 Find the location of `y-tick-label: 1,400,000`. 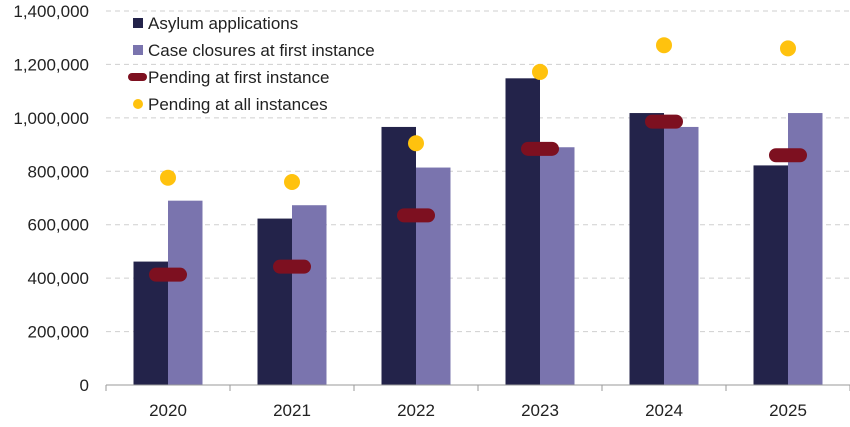

y-tick-label: 1,400,000 is located at coordinates (51, 11).